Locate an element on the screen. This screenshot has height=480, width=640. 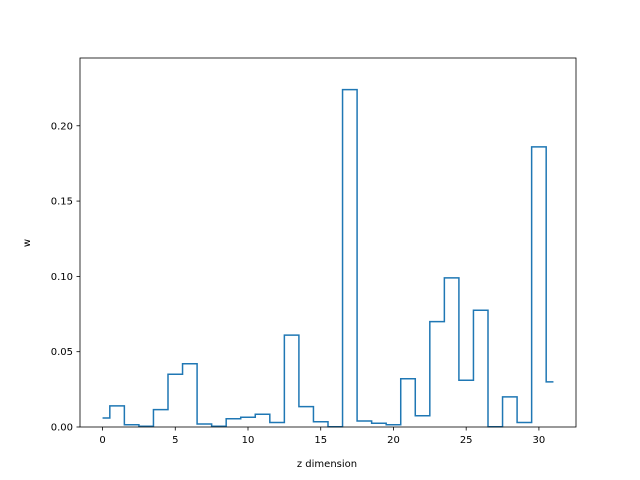
x-tick-label: 15 is located at coordinates (320, 440).